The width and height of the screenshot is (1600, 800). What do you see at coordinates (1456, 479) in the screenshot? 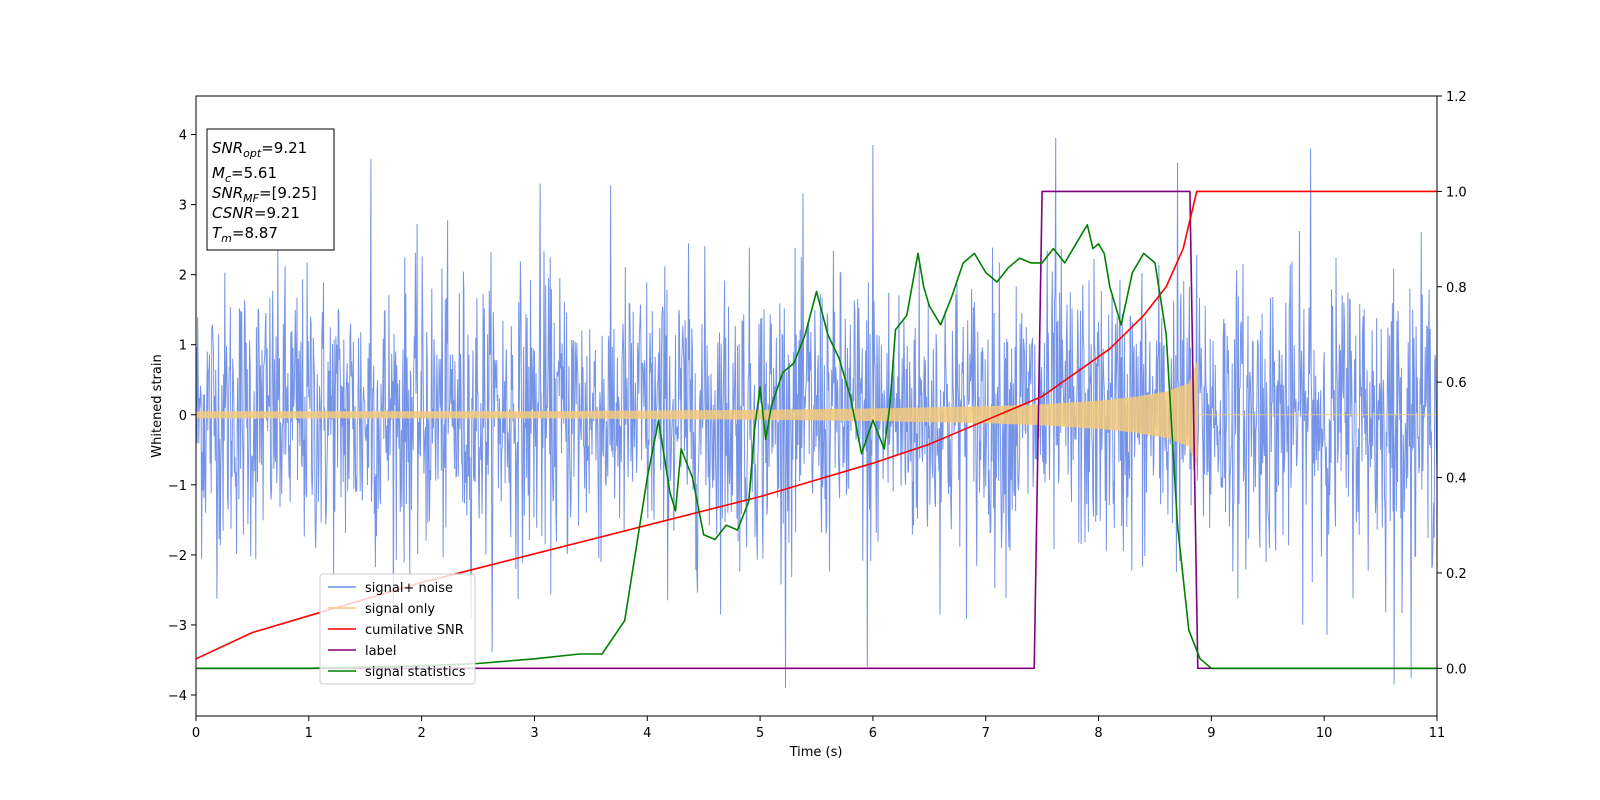
I see `y-right-tick-label: 0.4` at bounding box center [1456, 479].